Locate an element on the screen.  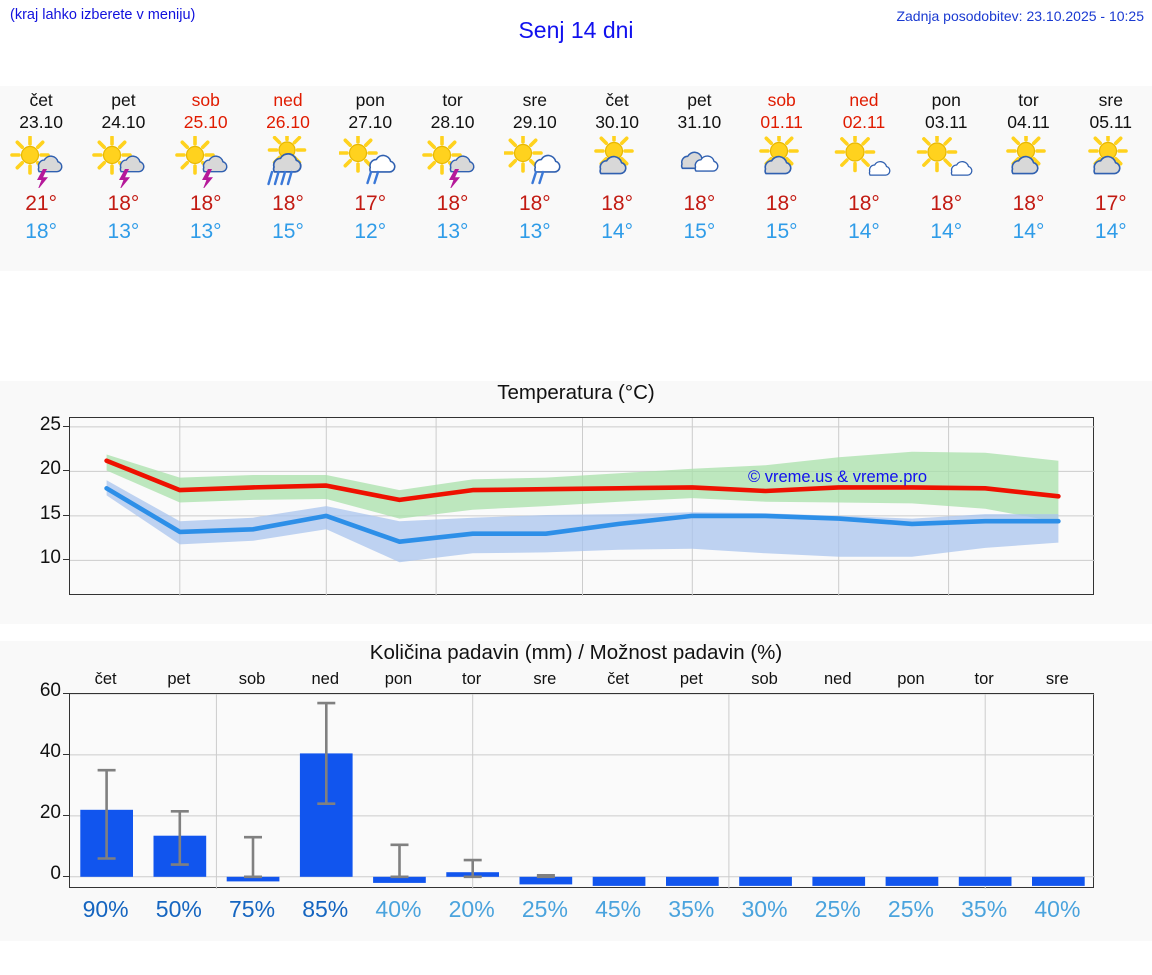
forecast-day-column: sob 01.11 18° 15° is located at coordinates (782, 178).